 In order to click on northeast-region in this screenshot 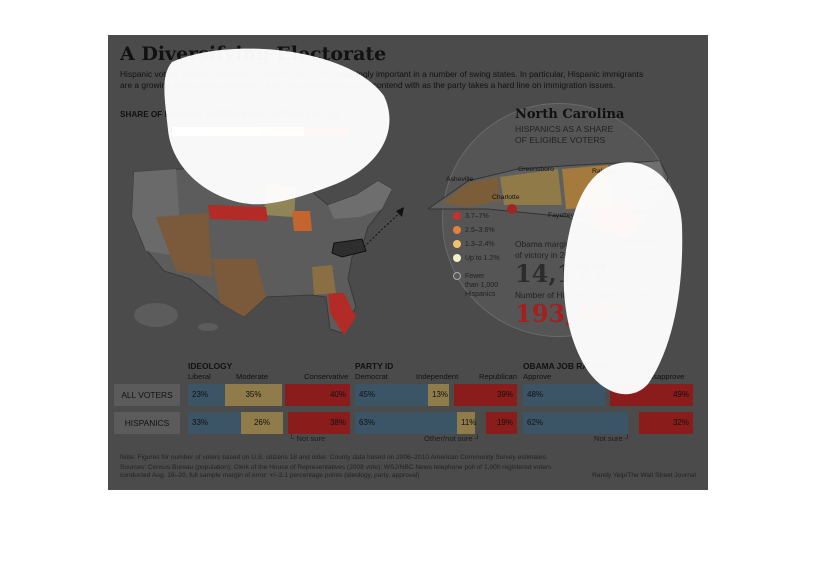, I will do `click(360, 200)`.